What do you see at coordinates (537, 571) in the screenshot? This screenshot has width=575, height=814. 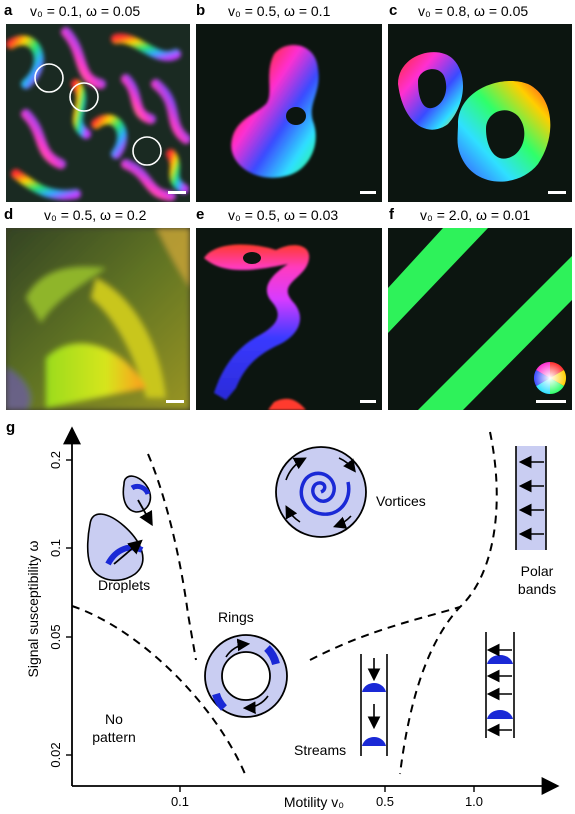 I see `region-label-polar: Polar` at bounding box center [537, 571].